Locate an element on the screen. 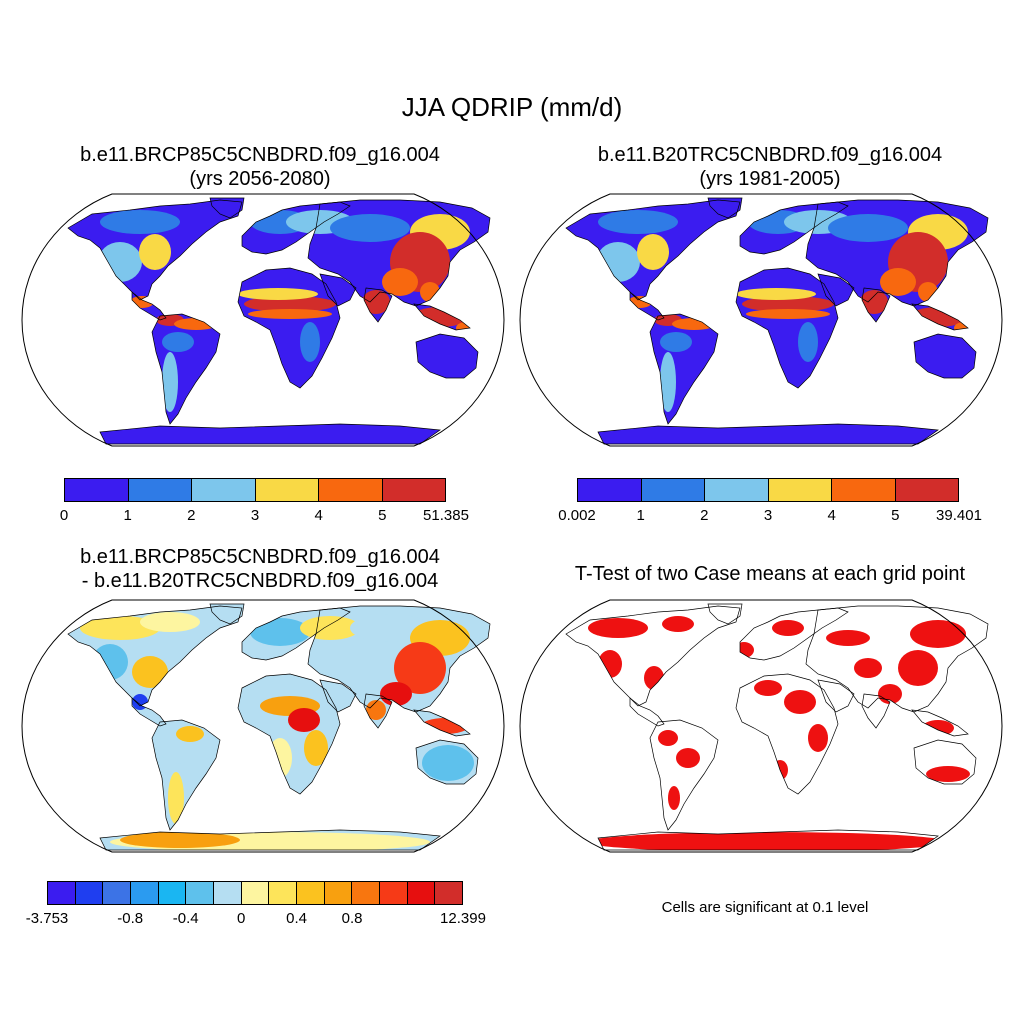 Image resolution: width=1024 pixels, height=1024 pixels. continent-ant is located at coordinates (768, 434).